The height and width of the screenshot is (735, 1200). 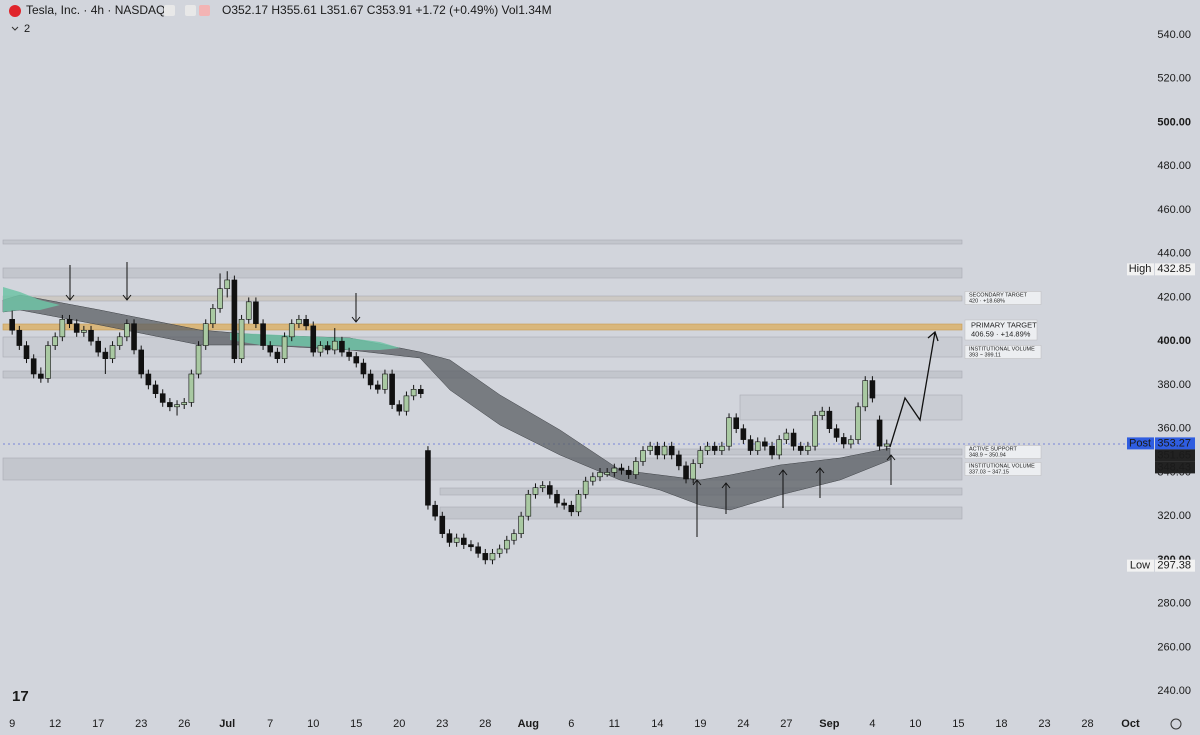 What do you see at coordinates (1001, 724) in the screenshot?
I see `x-tick-label: 18` at bounding box center [1001, 724].